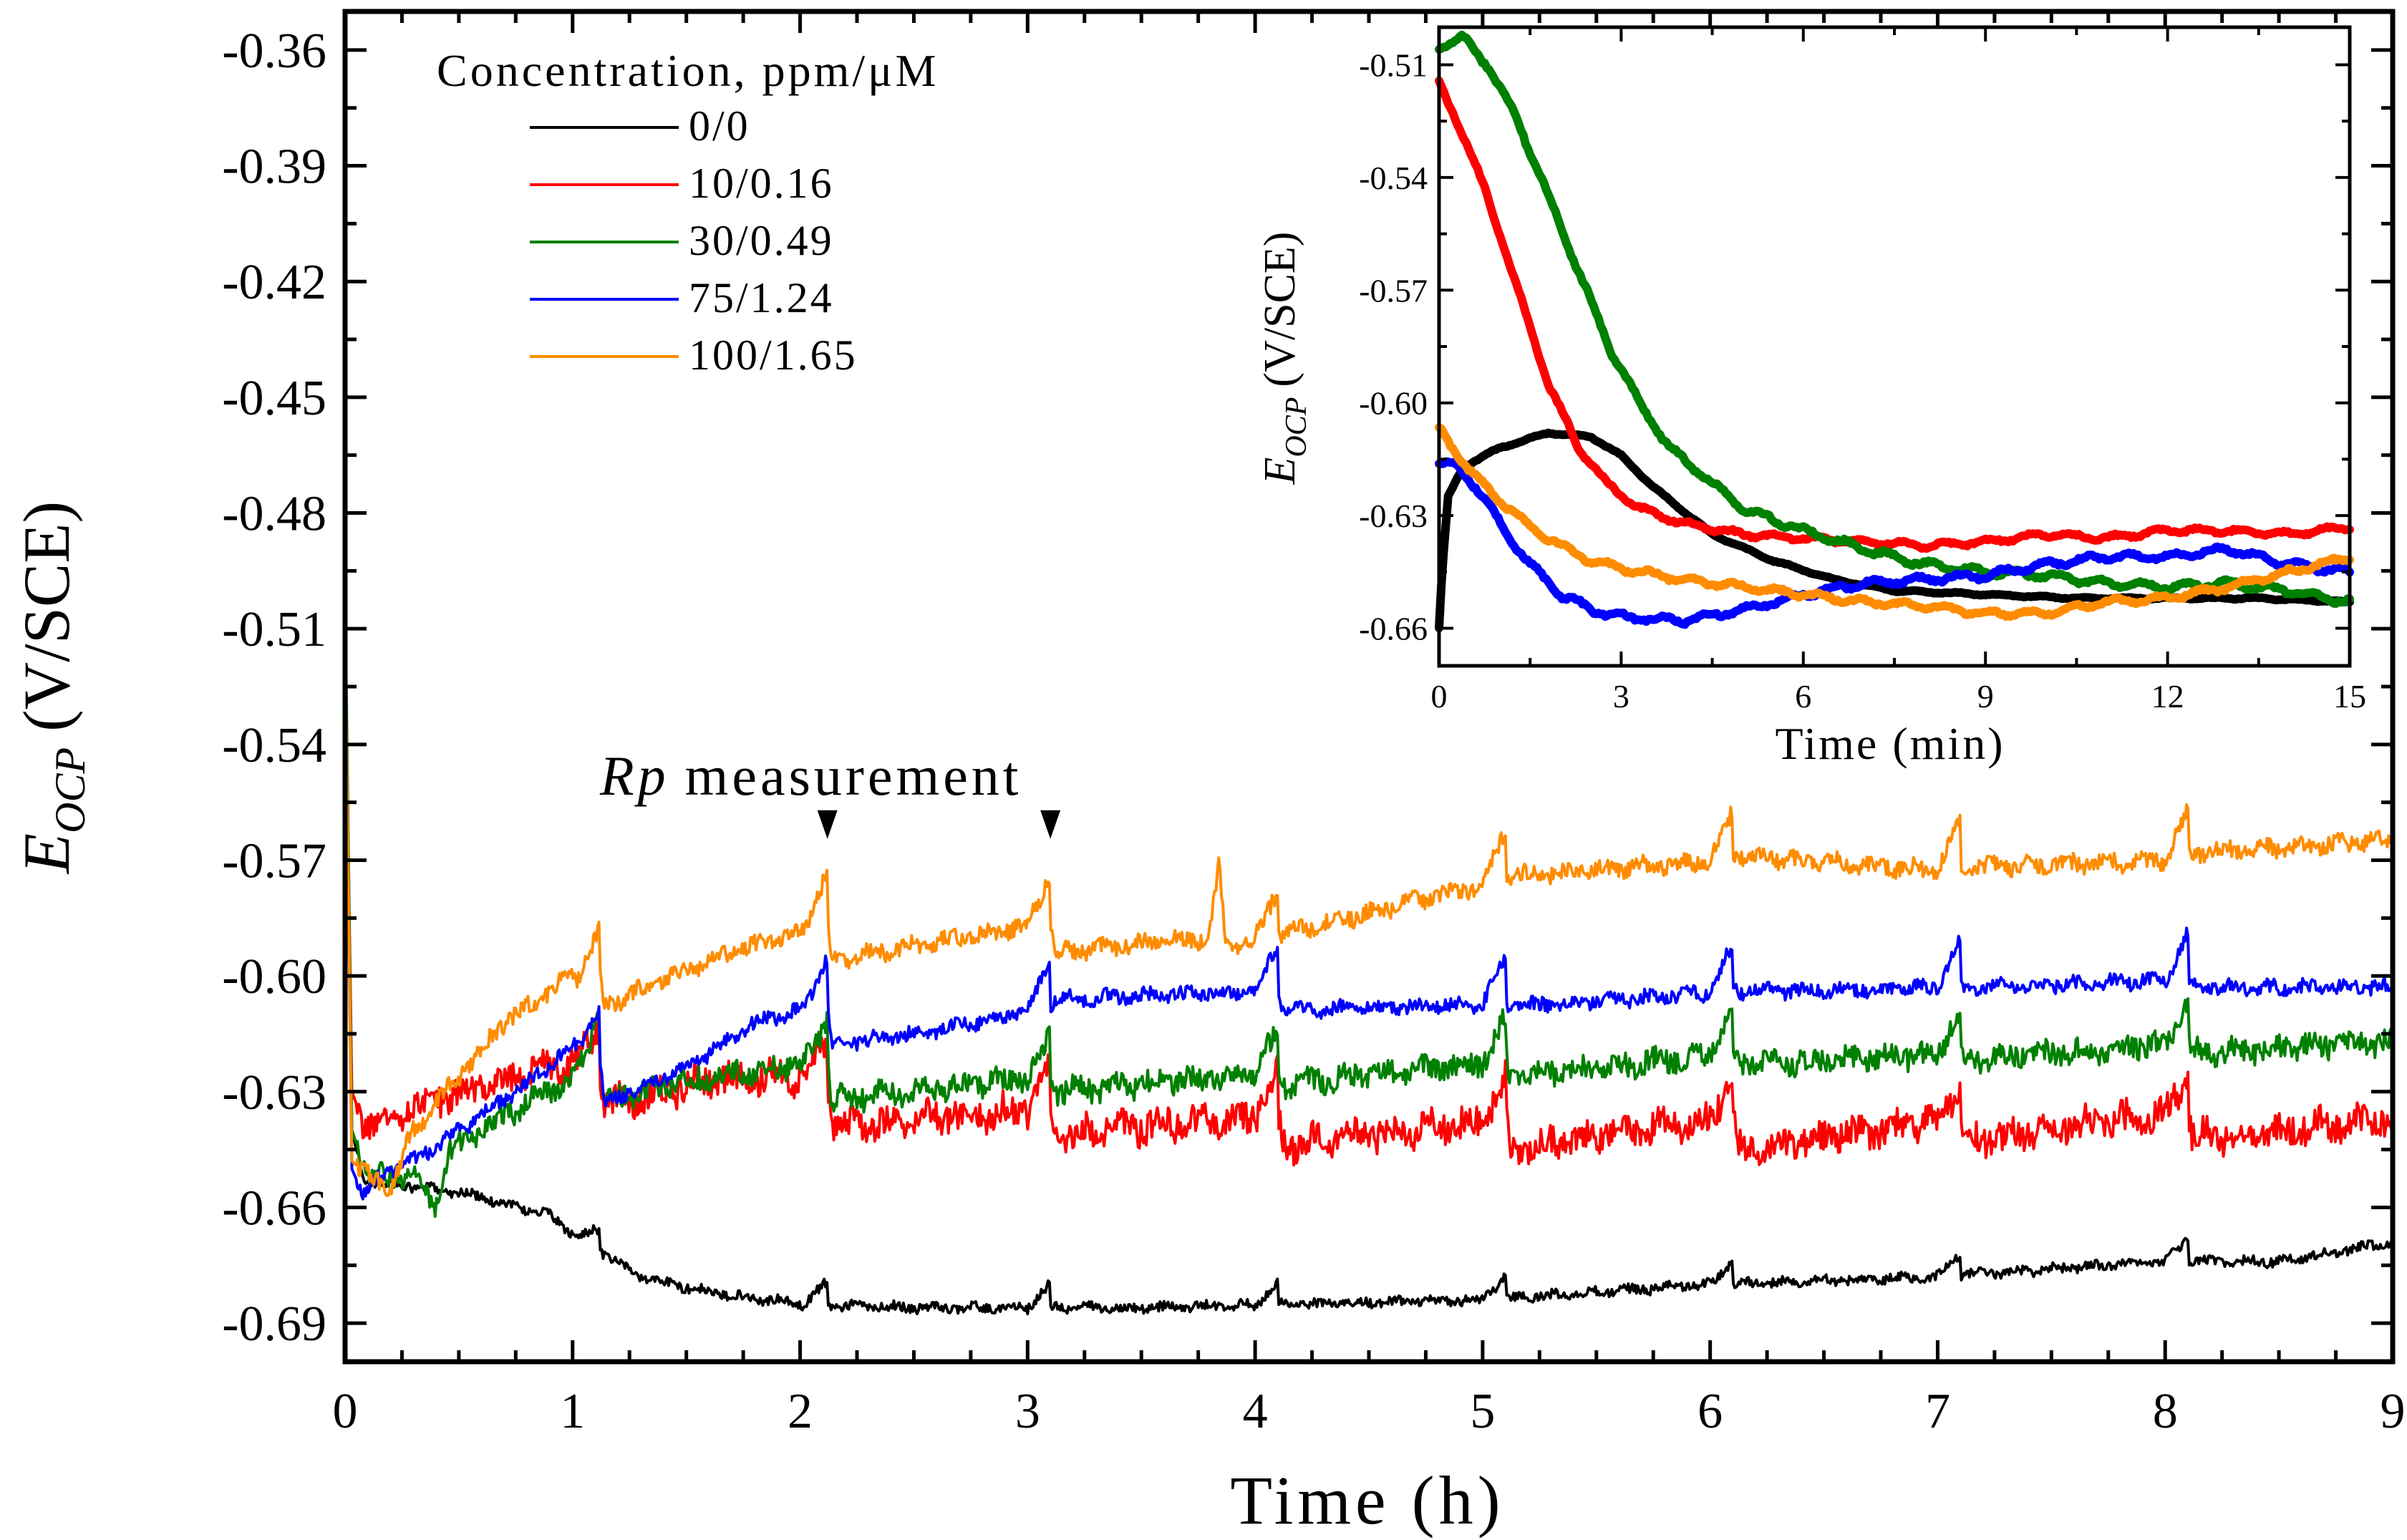  What do you see at coordinates (719, 126) in the screenshot?
I see `legend-label-0: 0/0` at bounding box center [719, 126].